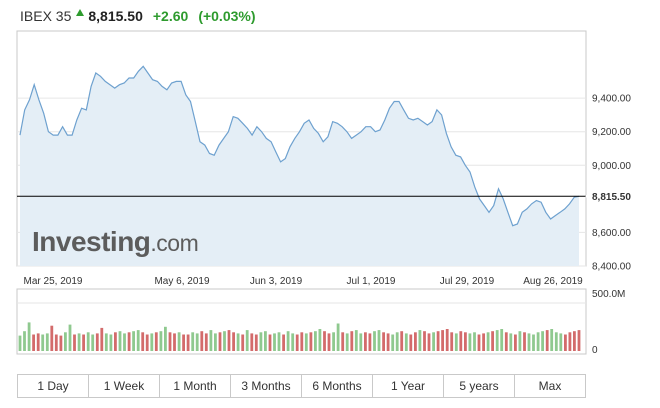  What do you see at coordinates (124, 386) in the screenshot?
I see `range-button-1-week: 1 Week` at bounding box center [124, 386].